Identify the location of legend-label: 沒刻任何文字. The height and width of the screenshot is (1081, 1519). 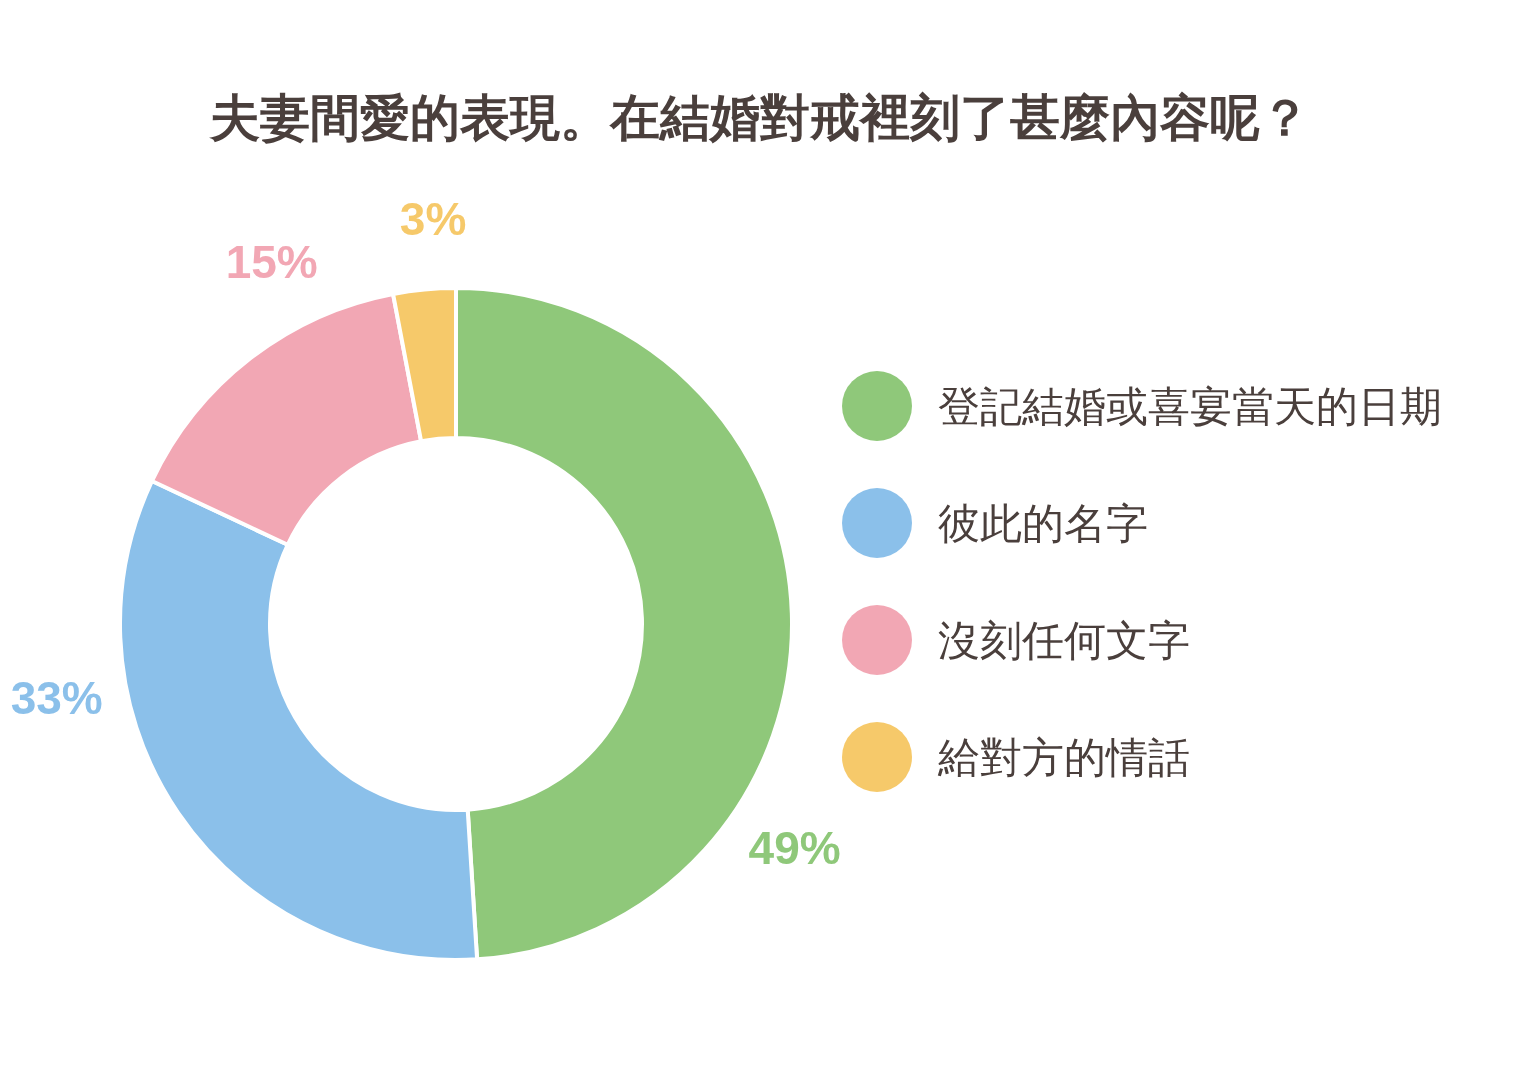
(1064, 640).